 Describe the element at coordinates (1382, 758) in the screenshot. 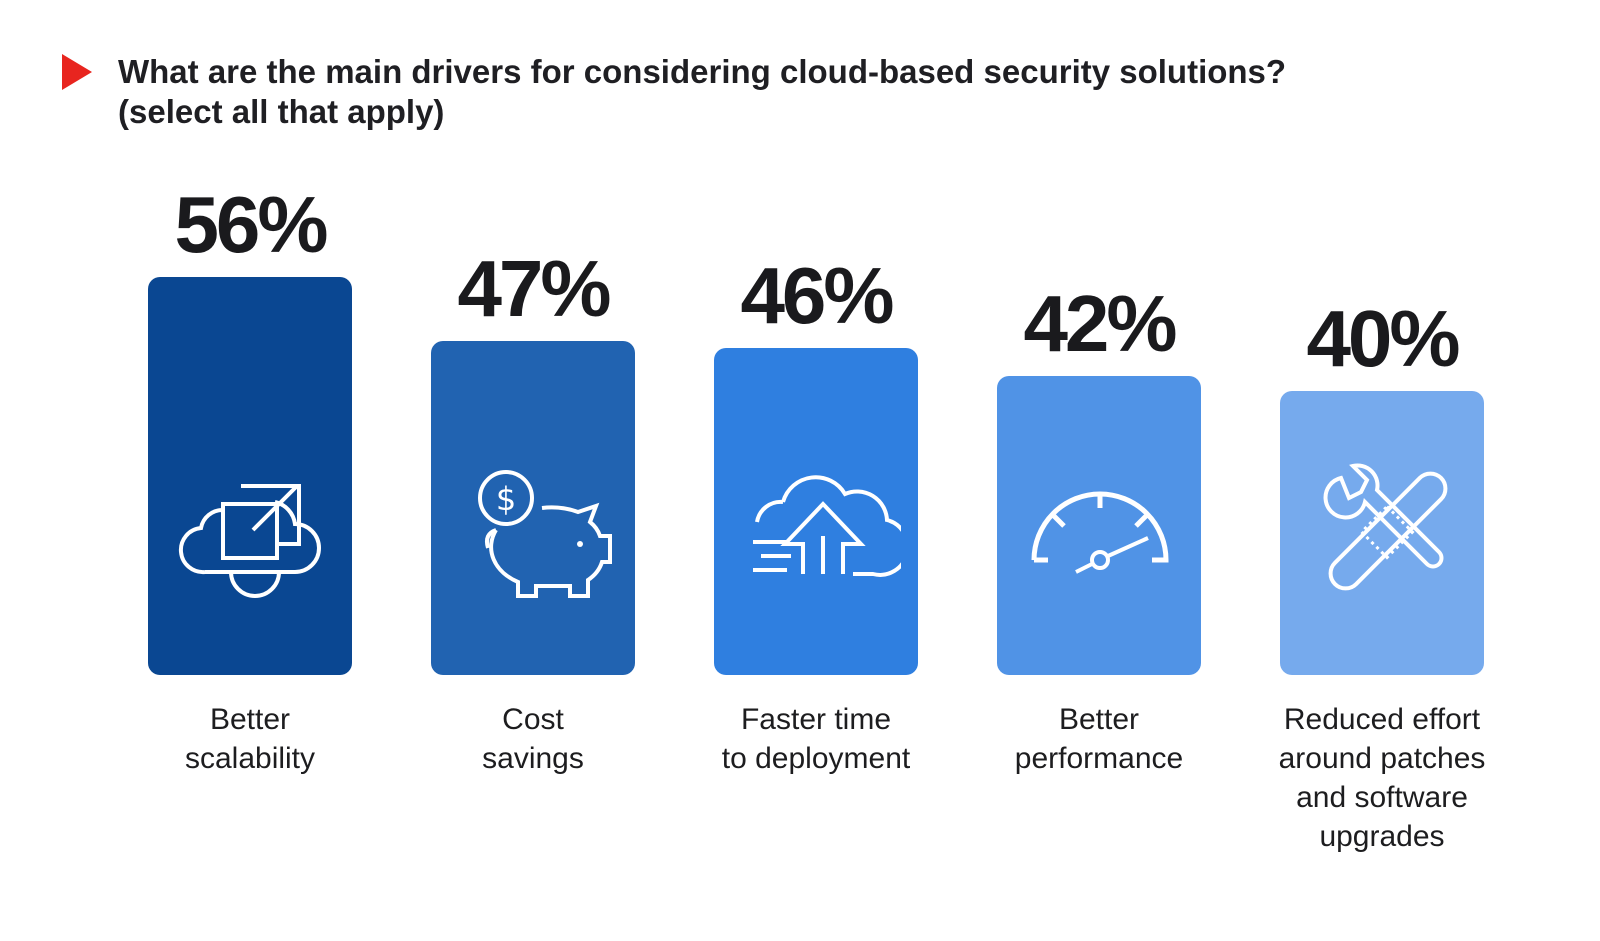

I see `category-label-line: around patches` at that location.